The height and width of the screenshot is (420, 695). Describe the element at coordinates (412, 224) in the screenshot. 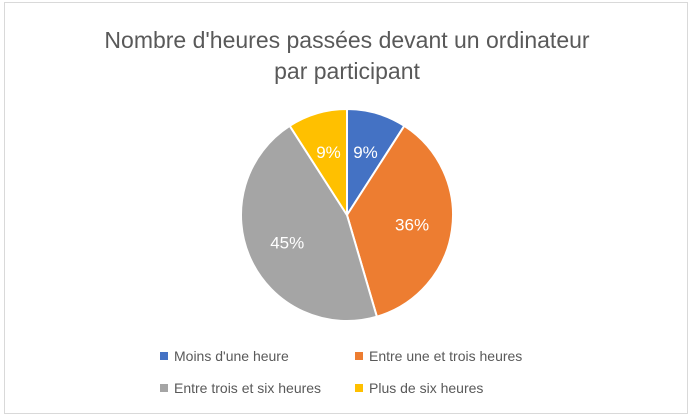

I see `data-label: 36%` at that location.